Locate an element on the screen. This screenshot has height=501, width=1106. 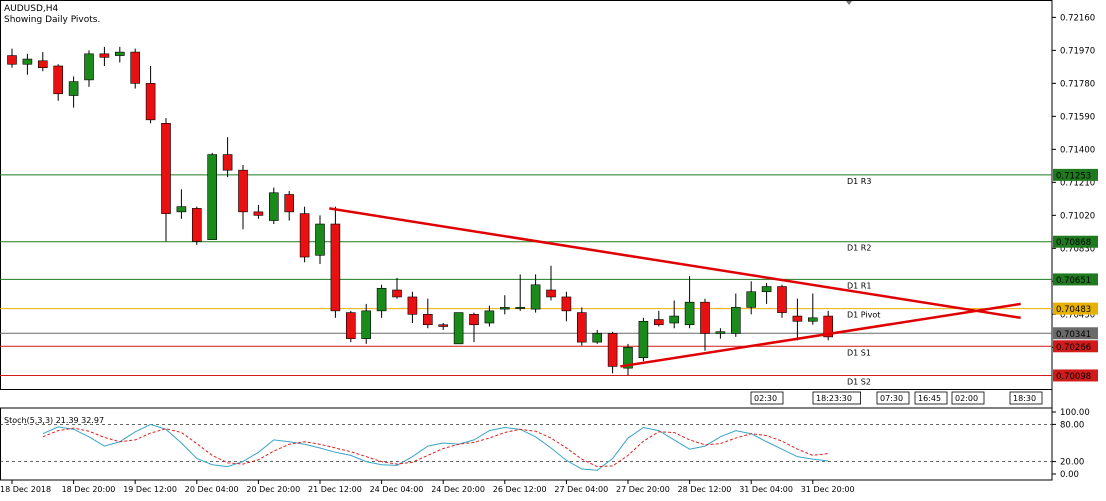
price-tag: 0.70483 is located at coordinates (1075, 308).